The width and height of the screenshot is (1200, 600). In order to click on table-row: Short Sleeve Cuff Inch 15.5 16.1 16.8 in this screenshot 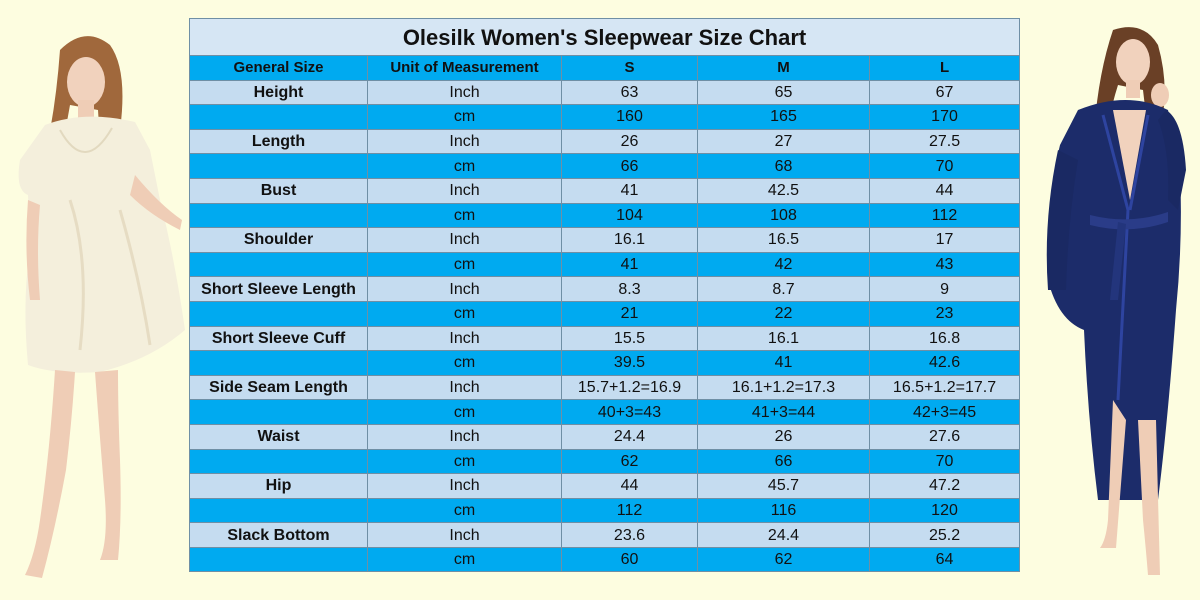, I will do `click(605, 338)`.